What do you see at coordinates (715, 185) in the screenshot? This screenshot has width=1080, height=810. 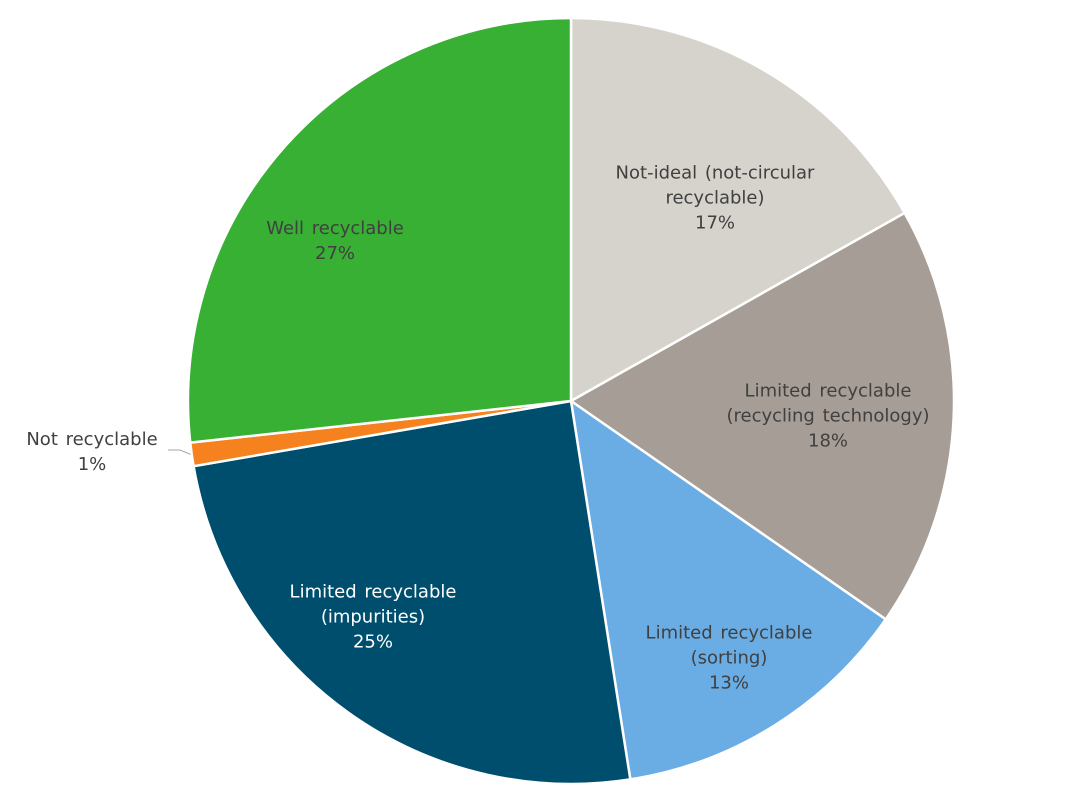 I see `category-label: Not-ideal (not-circular recyclable)` at bounding box center [715, 185].